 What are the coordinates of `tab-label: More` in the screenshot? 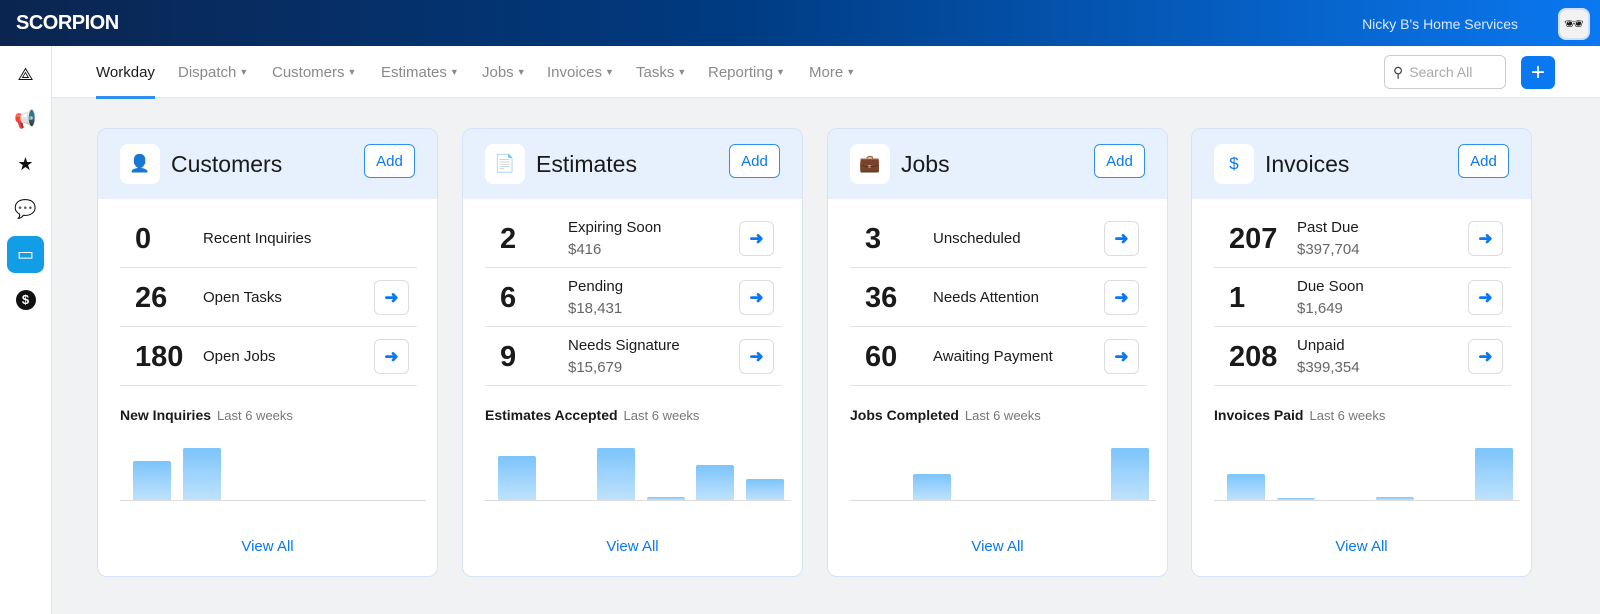 It's located at (826, 72).